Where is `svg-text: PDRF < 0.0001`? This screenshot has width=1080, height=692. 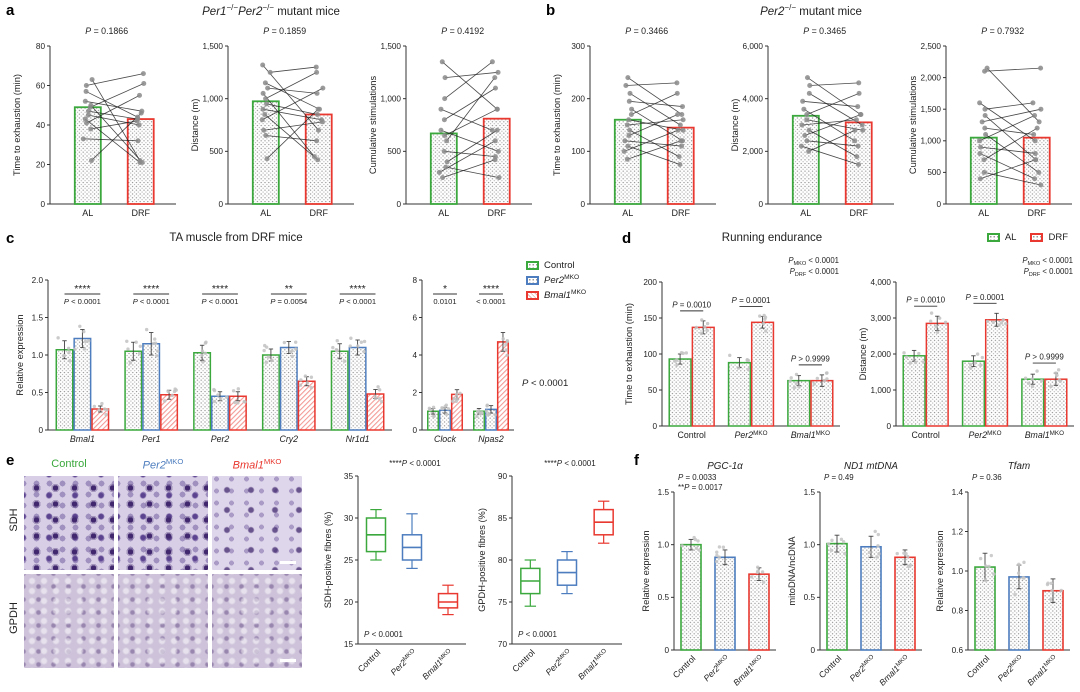
svg-text: PDRF < 0.0001 is located at coordinates (1048, 272).